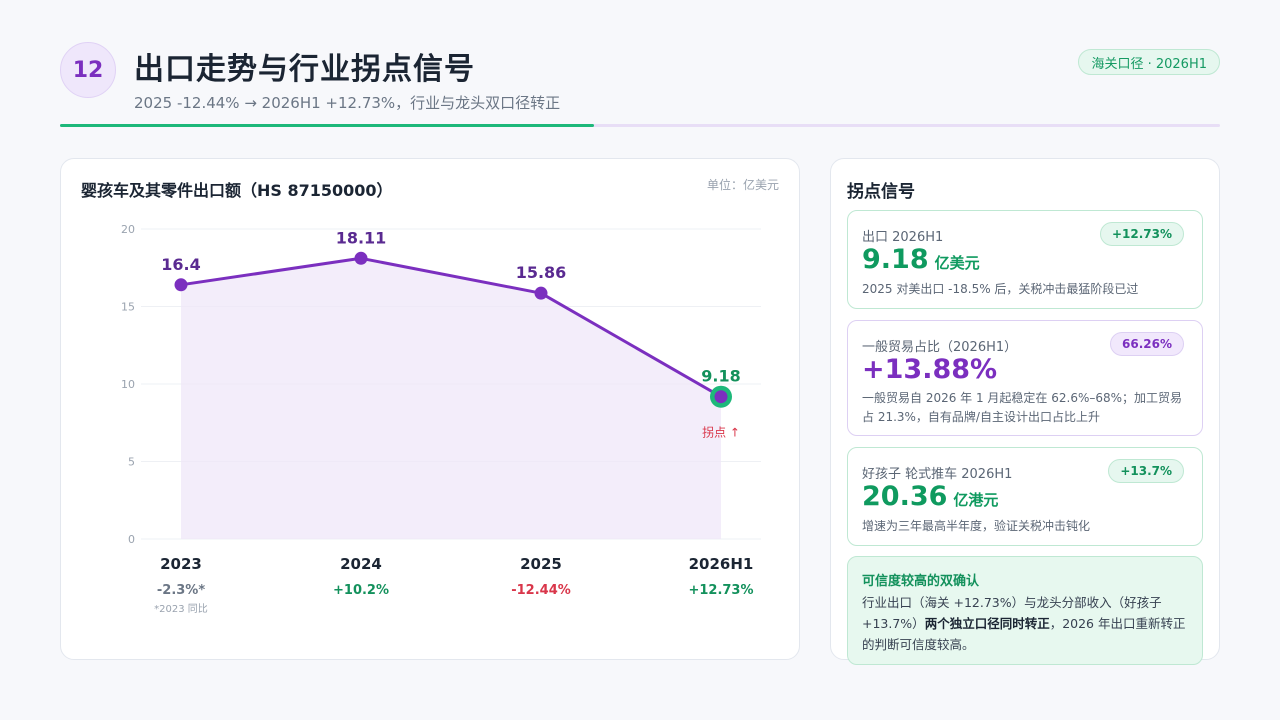  Describe the element at coordinates (742, 185) in the screenshot. I see `chart-unit: 单位：亿美元` at that location.